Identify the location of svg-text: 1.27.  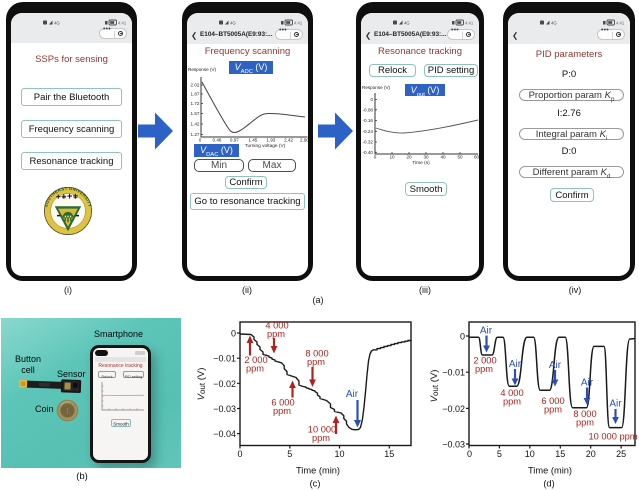
(195, 134).